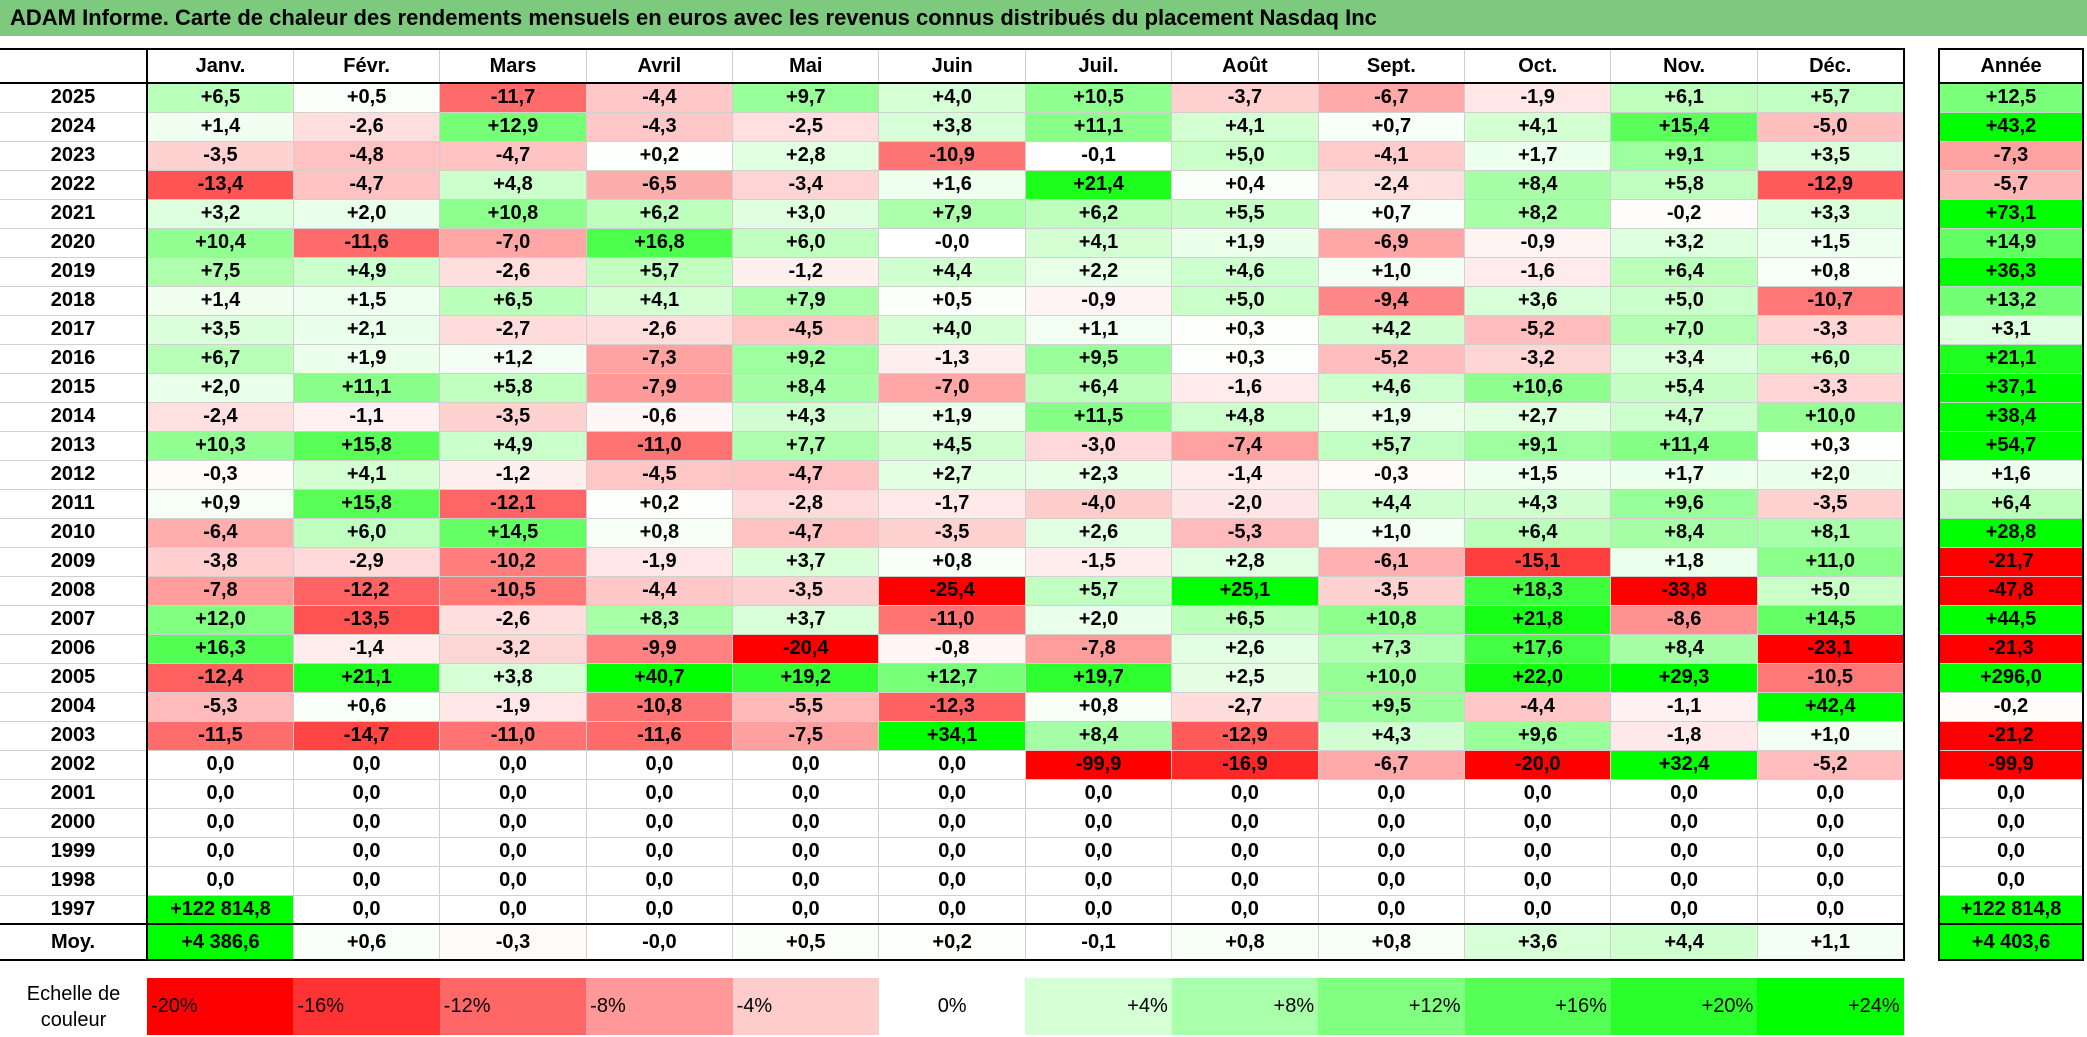 This screenshot has height=1037, width=2087. Describe the element at coordinates (806, 66) in the screenshot. I see `month-header-5: Mai` at that location.